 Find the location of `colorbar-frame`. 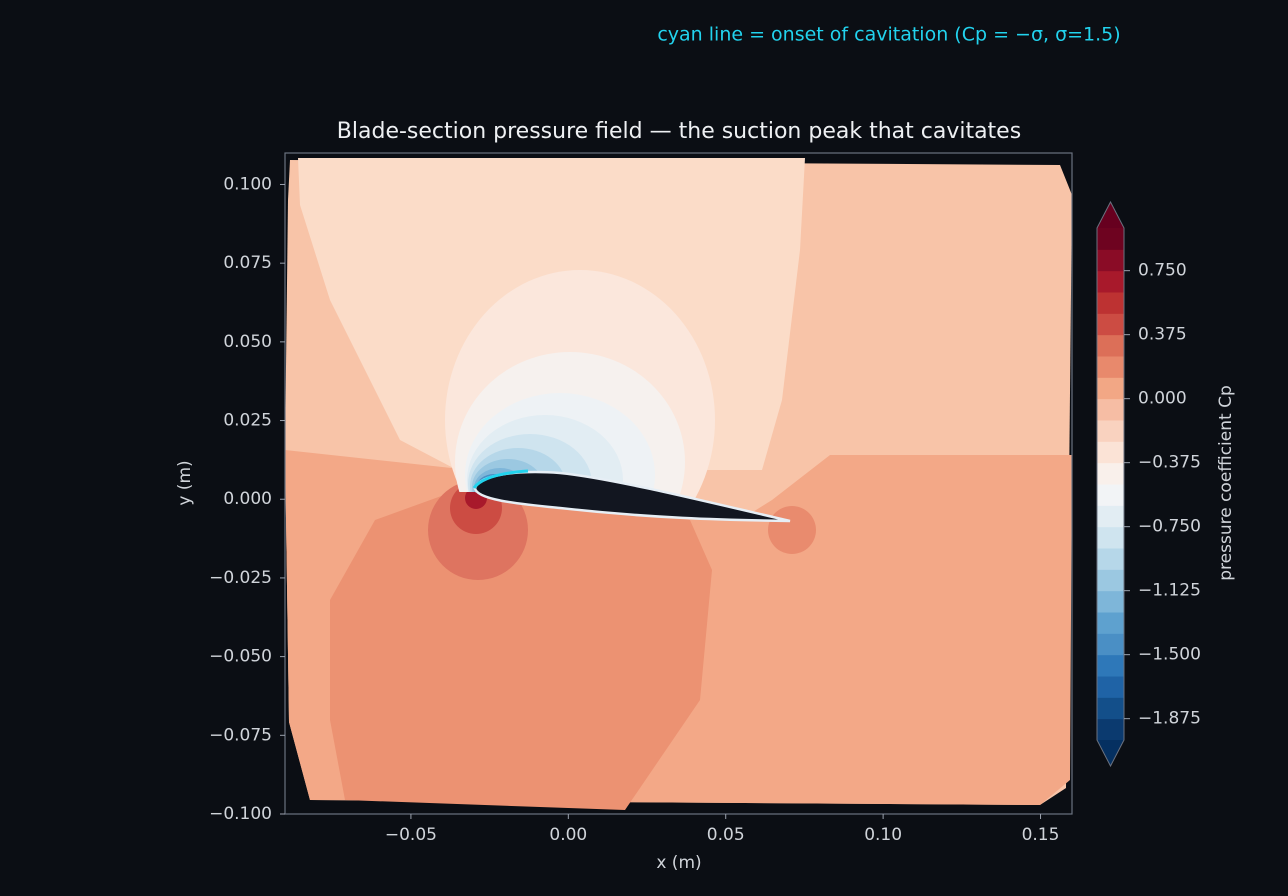

colorbar-frame is located at coordinates (1110, 484).